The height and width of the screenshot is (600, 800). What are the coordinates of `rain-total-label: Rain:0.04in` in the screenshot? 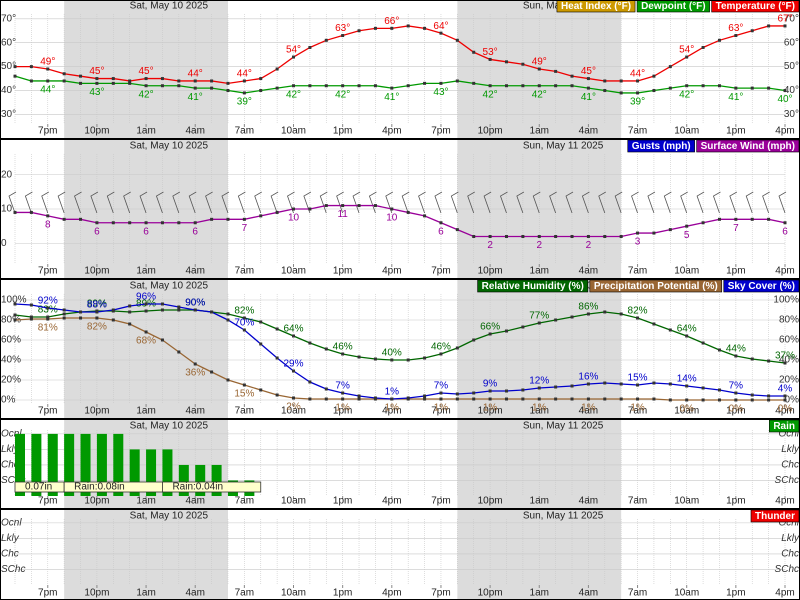 It's located at (197, 487).